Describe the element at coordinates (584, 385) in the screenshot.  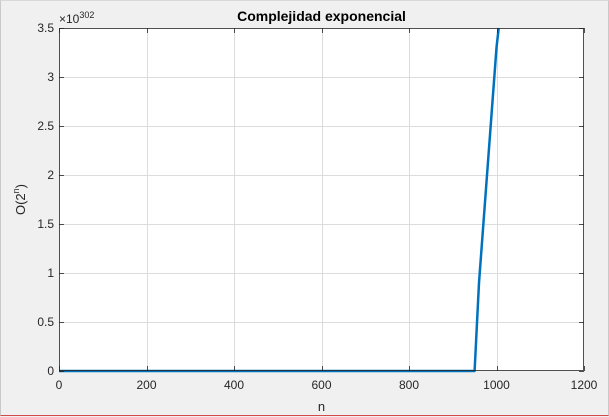
I see `x-tick-label: 1200` at that location.